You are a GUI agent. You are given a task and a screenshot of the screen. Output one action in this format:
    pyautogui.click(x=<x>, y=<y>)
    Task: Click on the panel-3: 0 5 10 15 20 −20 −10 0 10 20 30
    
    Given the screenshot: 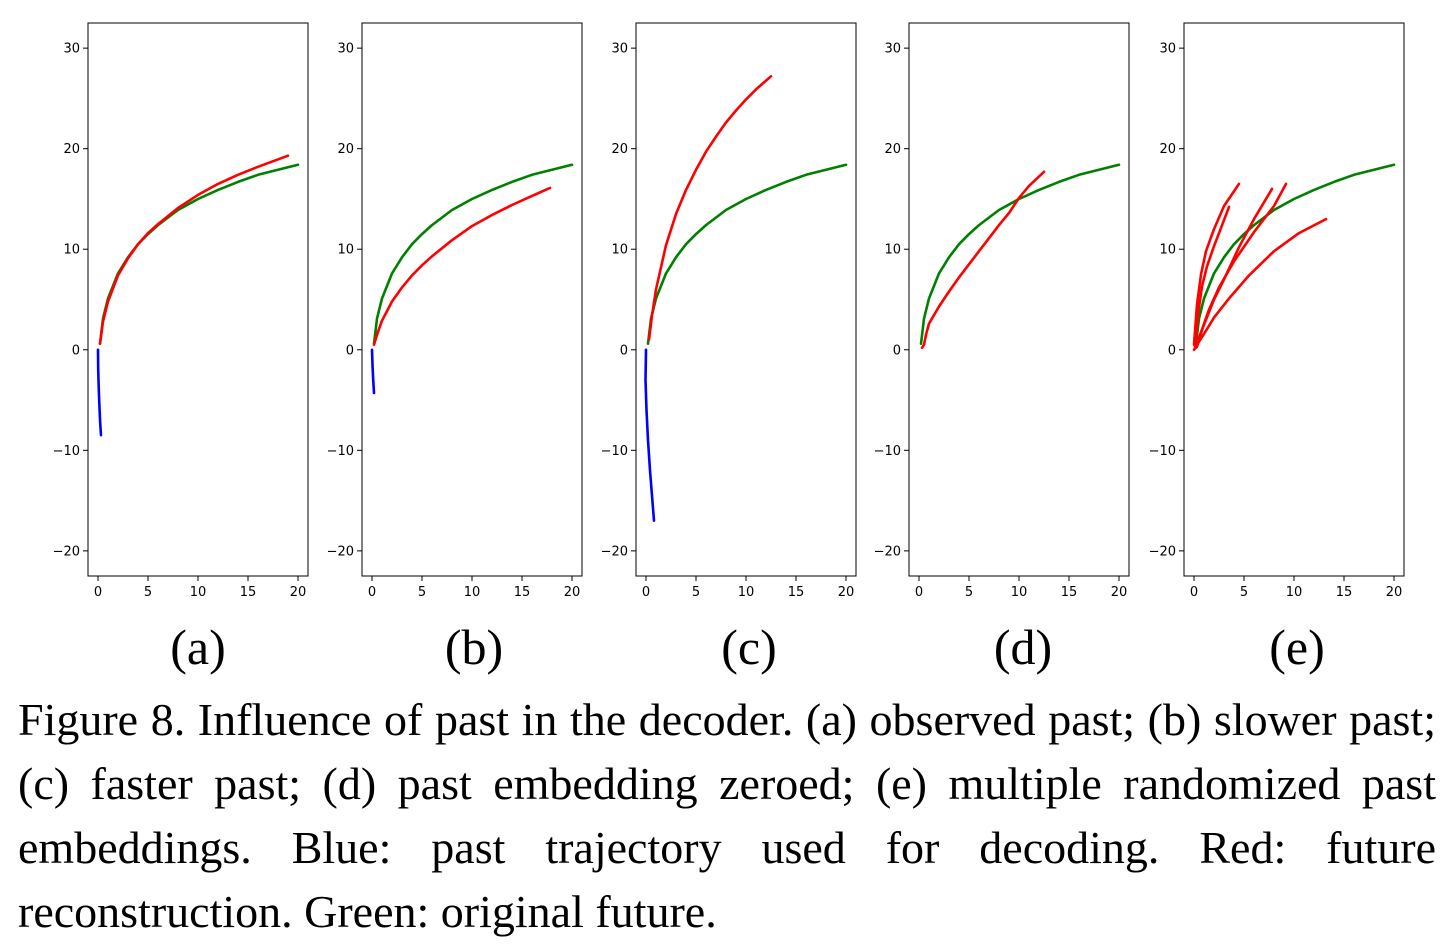 What is the action you would take?
    pyautogui.click(x=729, y=311)
    